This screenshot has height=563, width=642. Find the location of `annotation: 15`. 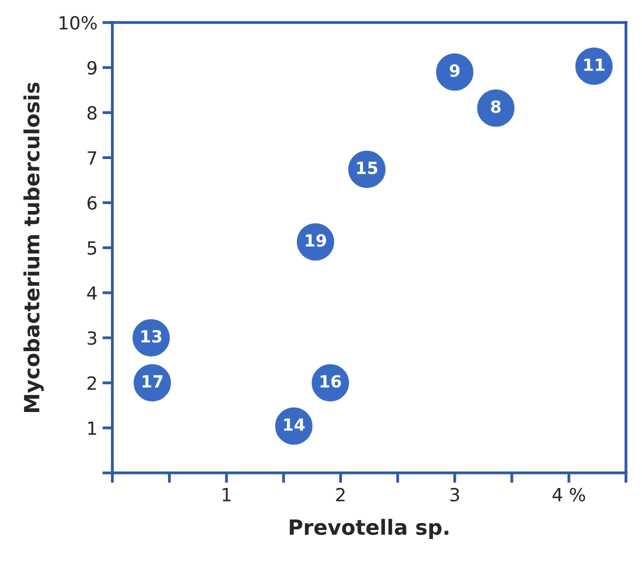

annotation: 15 is located at coordinates (367, 168).